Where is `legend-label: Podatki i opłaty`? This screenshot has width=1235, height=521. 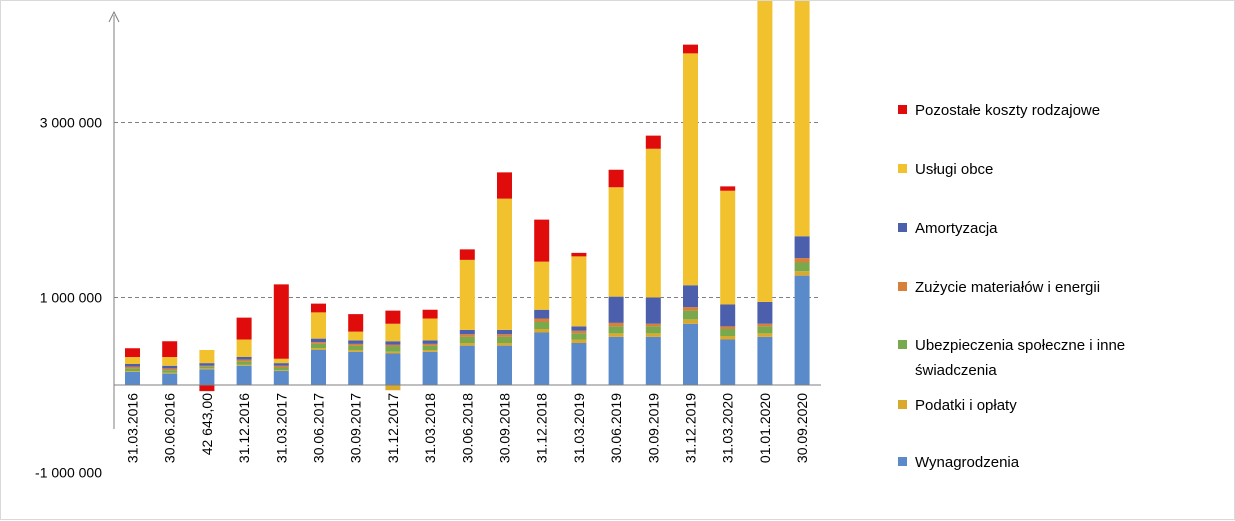 legend-label: Podatki i opłaty is located at coordinates (966, 405).